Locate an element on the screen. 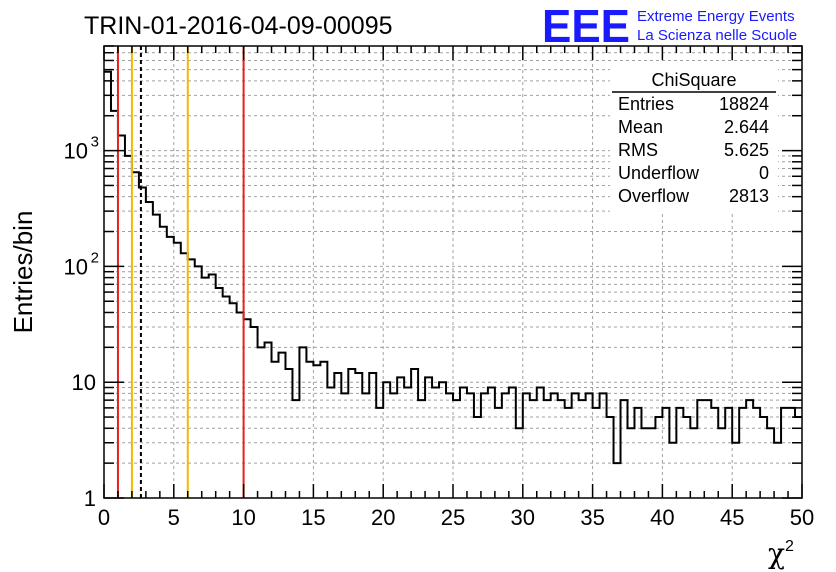 This screenshot has height=572, width=836. x-axis-title-sup: 2 is located at coordinates (789, 546).